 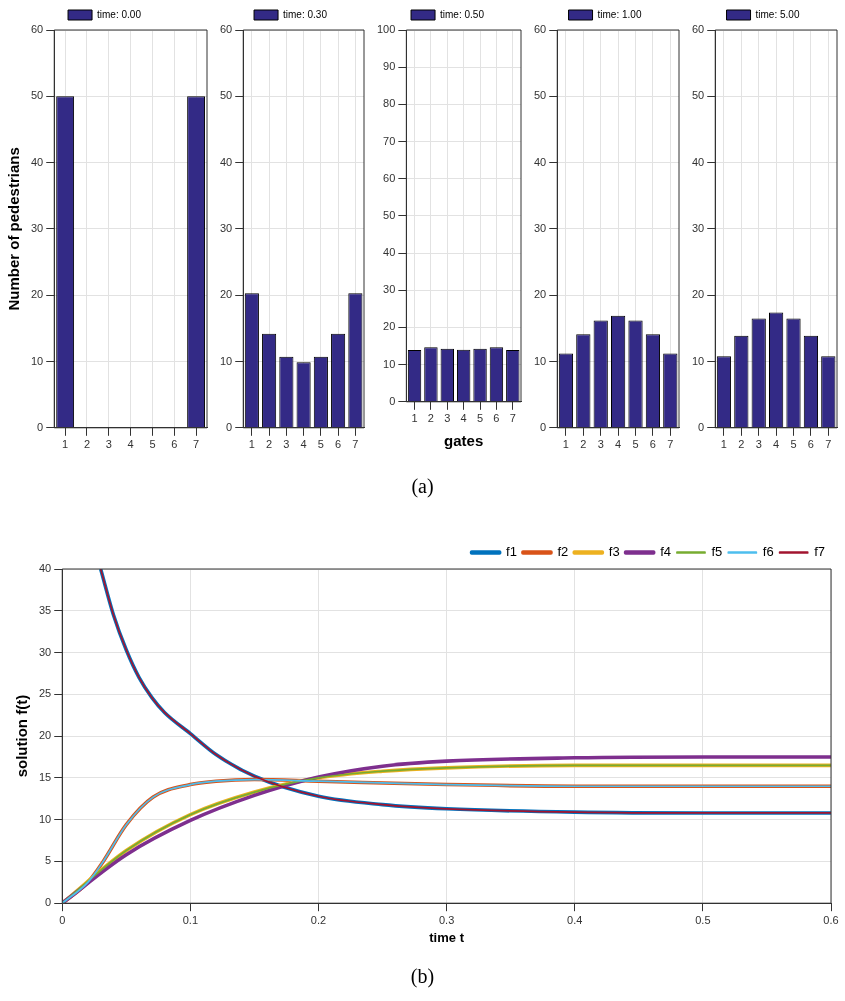 I want to click on x-tick-label: 0.1, so click(x=190, y=919).